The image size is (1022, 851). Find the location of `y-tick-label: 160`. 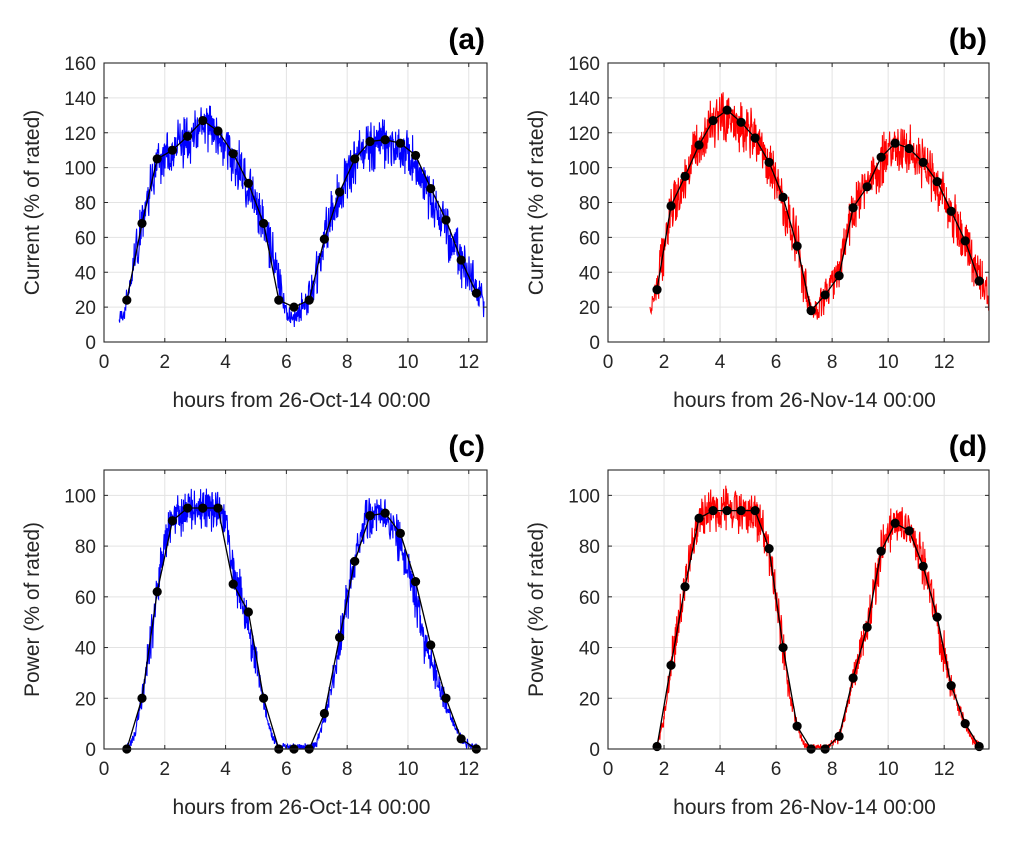

y-tick-label: 160 is located at coordinates (584, 64).